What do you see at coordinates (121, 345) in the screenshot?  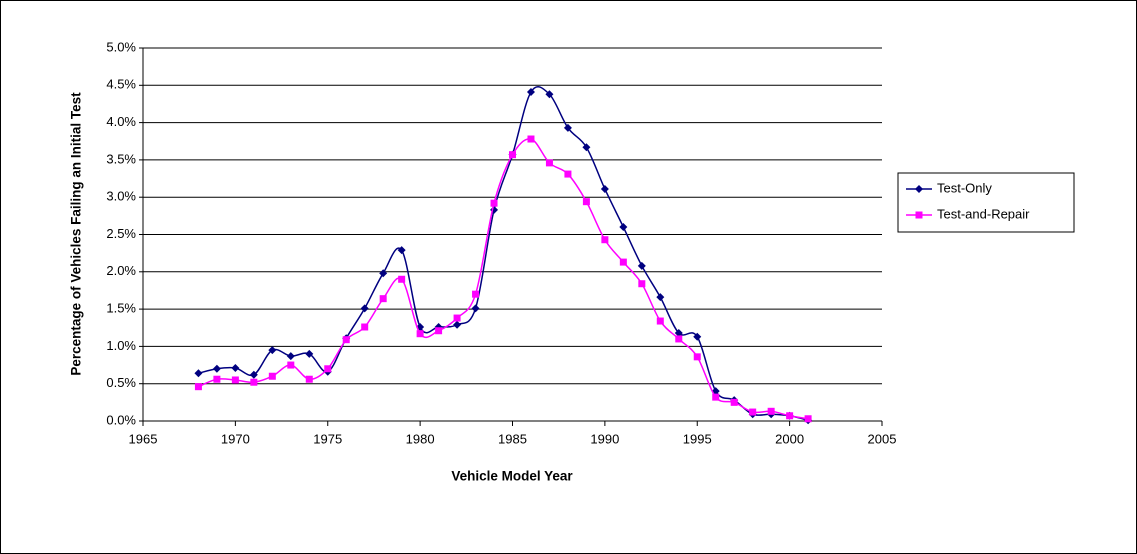 I see `y-tick-label: 1.0%` at bounding box center [121, 345].